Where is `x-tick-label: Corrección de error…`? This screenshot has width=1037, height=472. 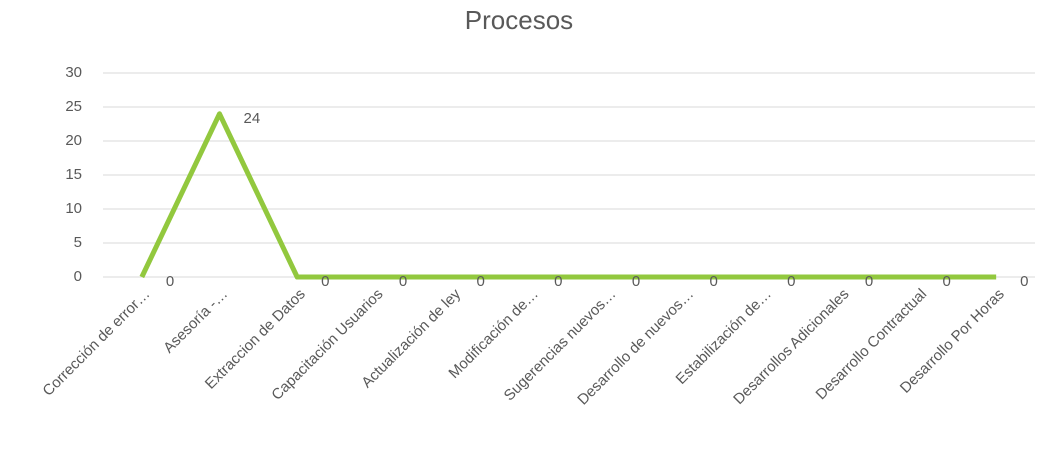
x-tick-label: Corrección de error… is located at coordinates (96, 343).